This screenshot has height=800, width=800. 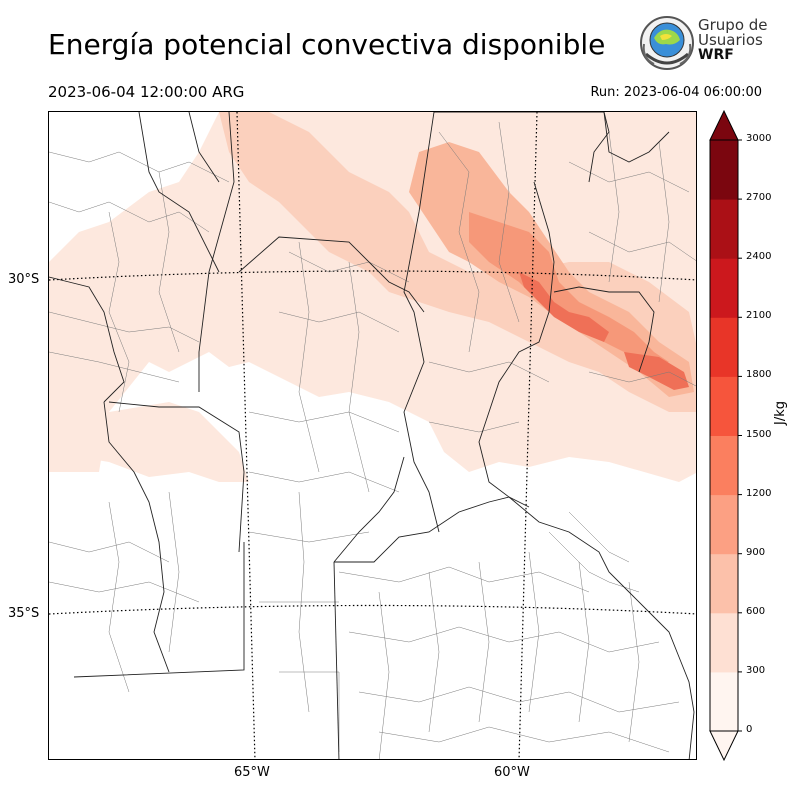 What do you see at coordinates (730, 40) in the screenshot?
I see `logo-line2: Usuarios` at bounding box center [730, 40].